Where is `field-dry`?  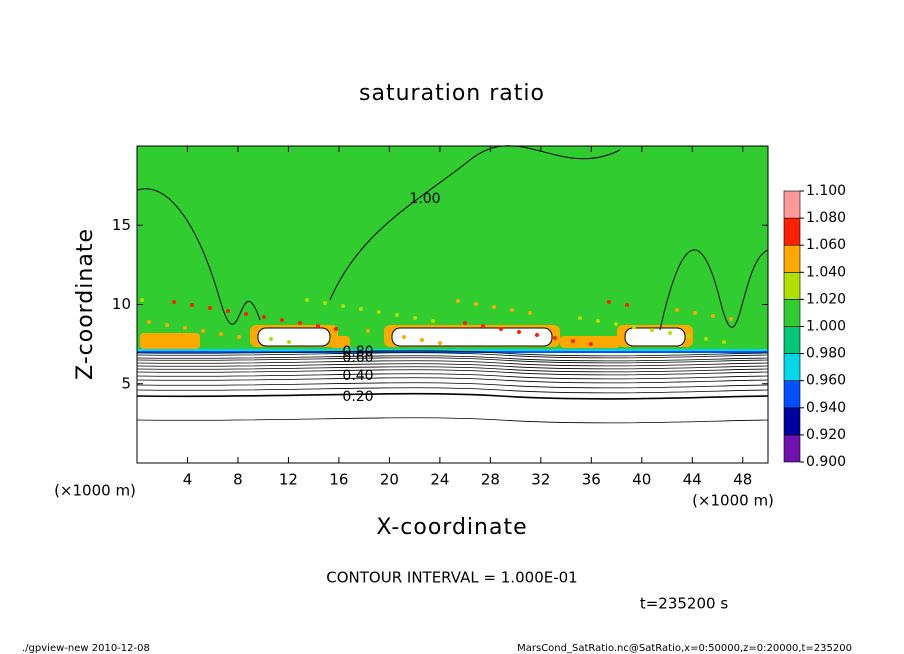 field-dry is located at coordinates (452, 407).